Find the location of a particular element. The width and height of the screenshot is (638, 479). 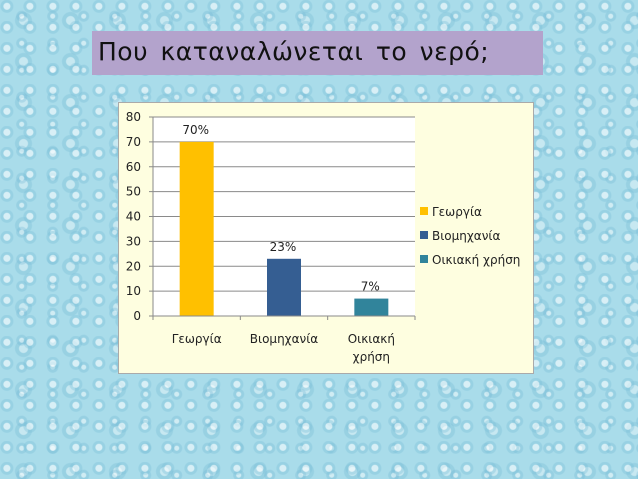

data-label-3: 7% is located at coordinates (370, 287).